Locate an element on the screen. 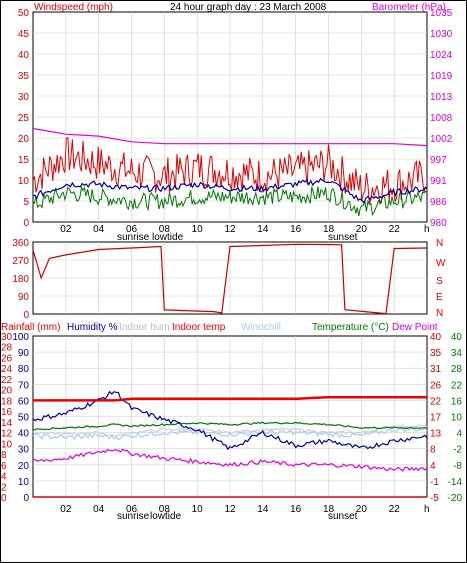 The height and width of the screenshot is (563, 467). graph-title: 24 hour graph day : 23 March 2008 is located at coordinates (248, 7).